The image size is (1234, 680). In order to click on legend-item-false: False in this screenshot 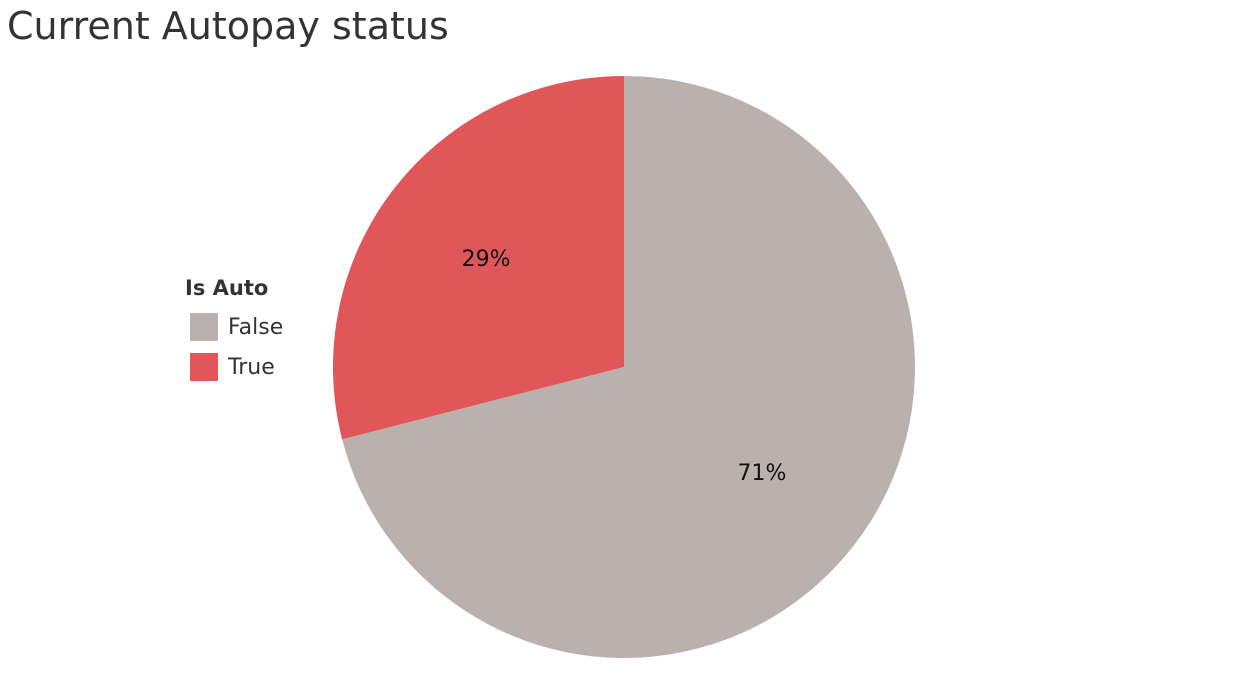, I will do `click(234, 327)`.